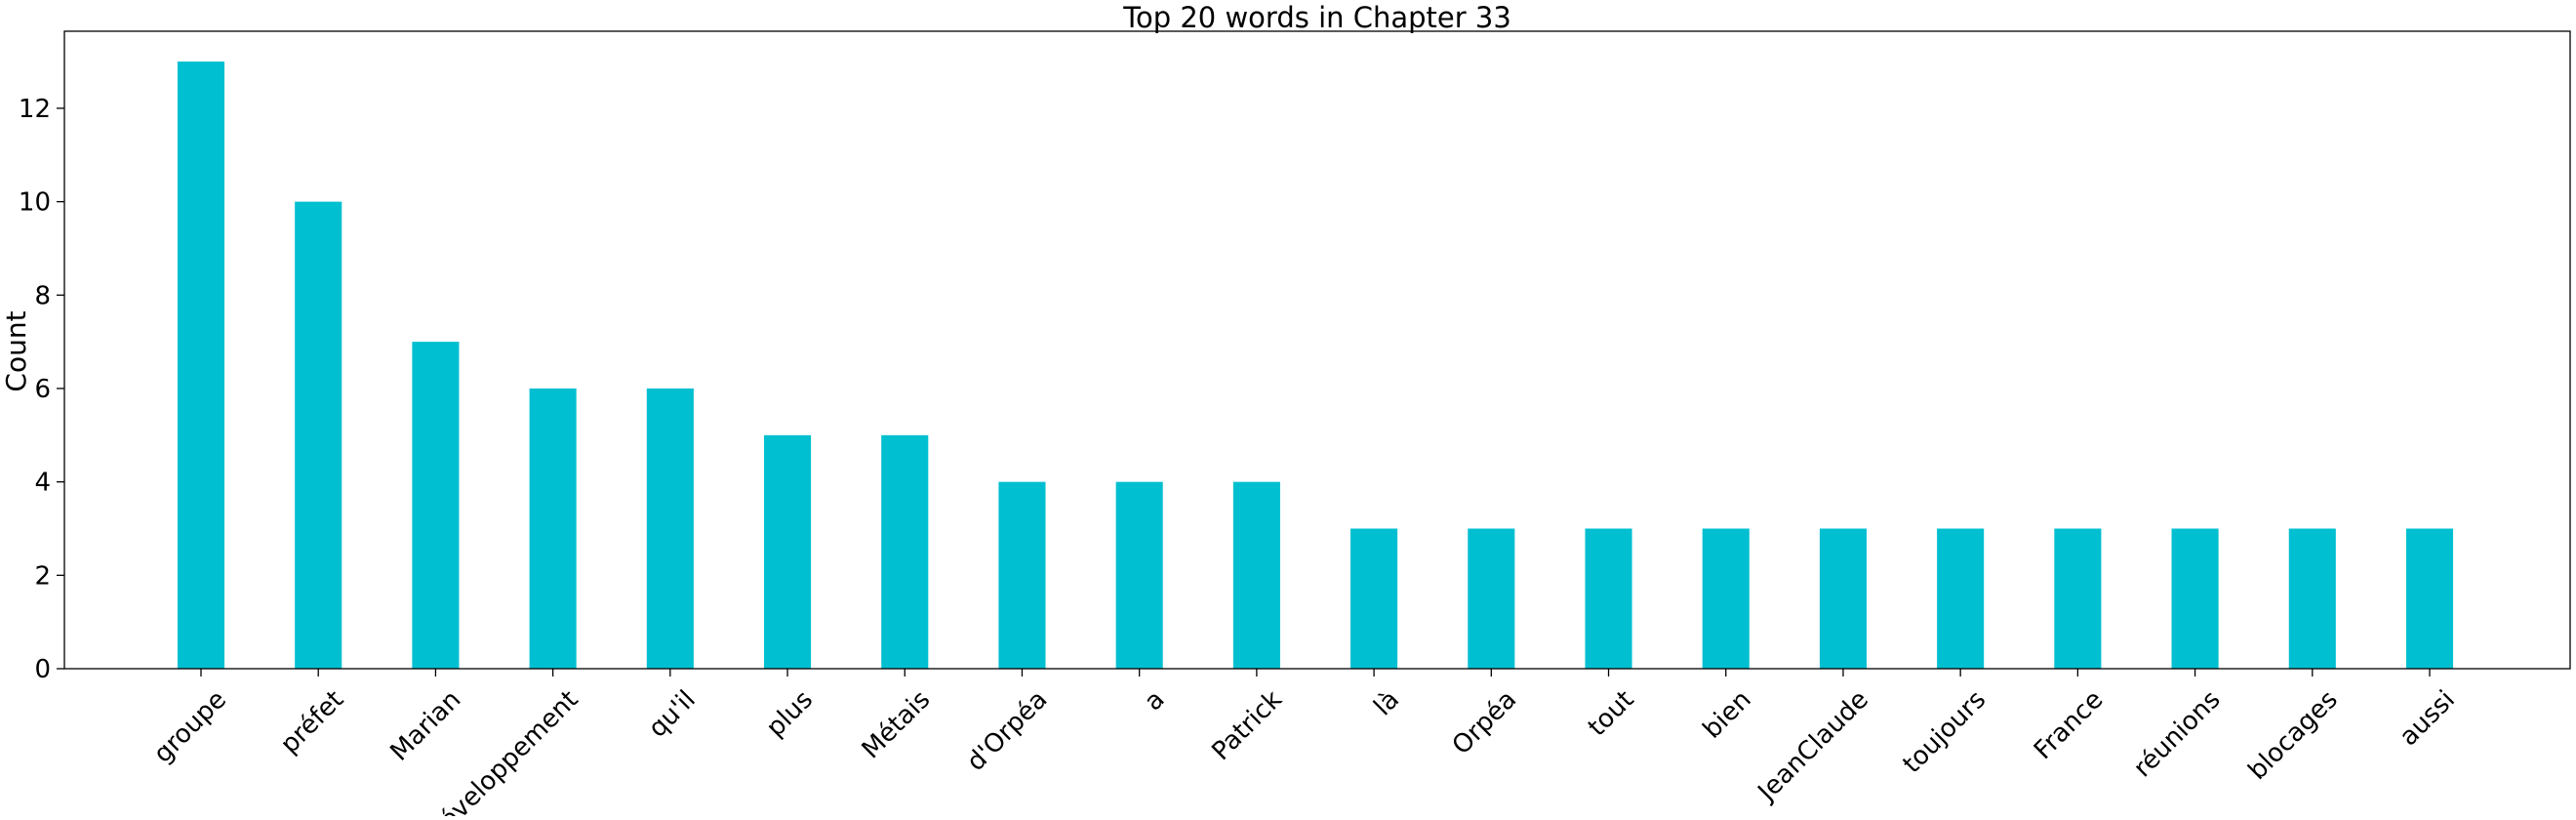 The image size is (2576, 820). I want to click on y-tick-label: 12, so click(35, 109).